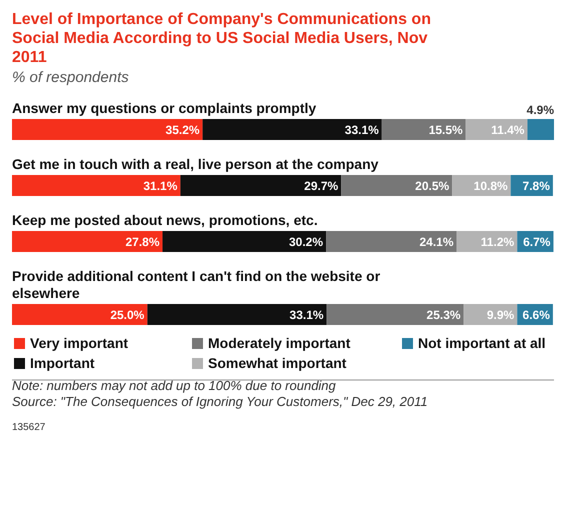 Image resolution: width=566 pixels, height=513 pixels. What do you see at coordinates (142, 242) in the screenshot?
I see `data-label: 27.8%` at bounding box center [142, 242].